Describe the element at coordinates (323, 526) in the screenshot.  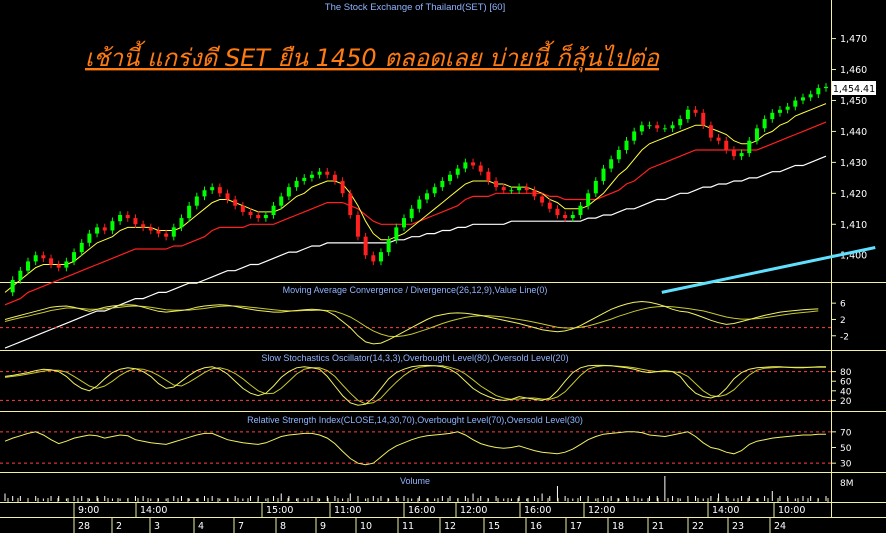
I see `day-tick-label: 9` at that location.